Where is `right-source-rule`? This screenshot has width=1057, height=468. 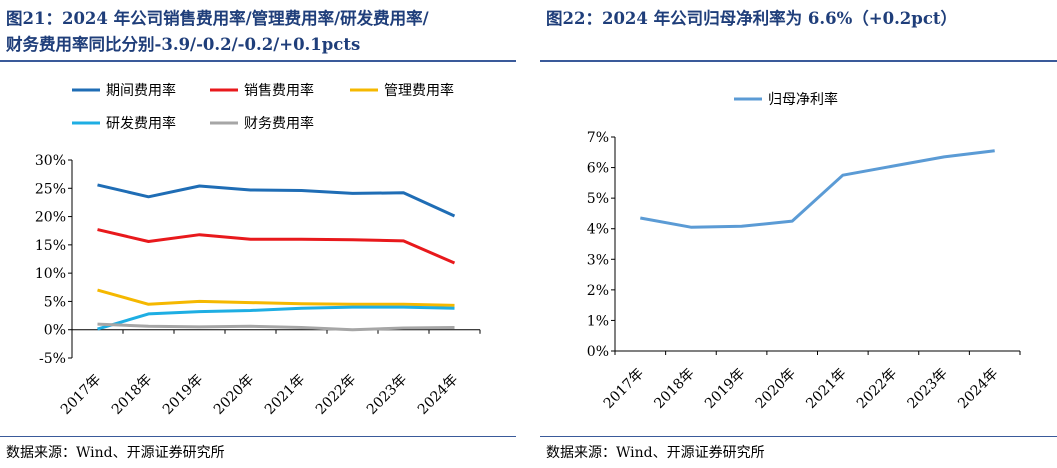
right-source-rule is located at coordinates (798, 436).